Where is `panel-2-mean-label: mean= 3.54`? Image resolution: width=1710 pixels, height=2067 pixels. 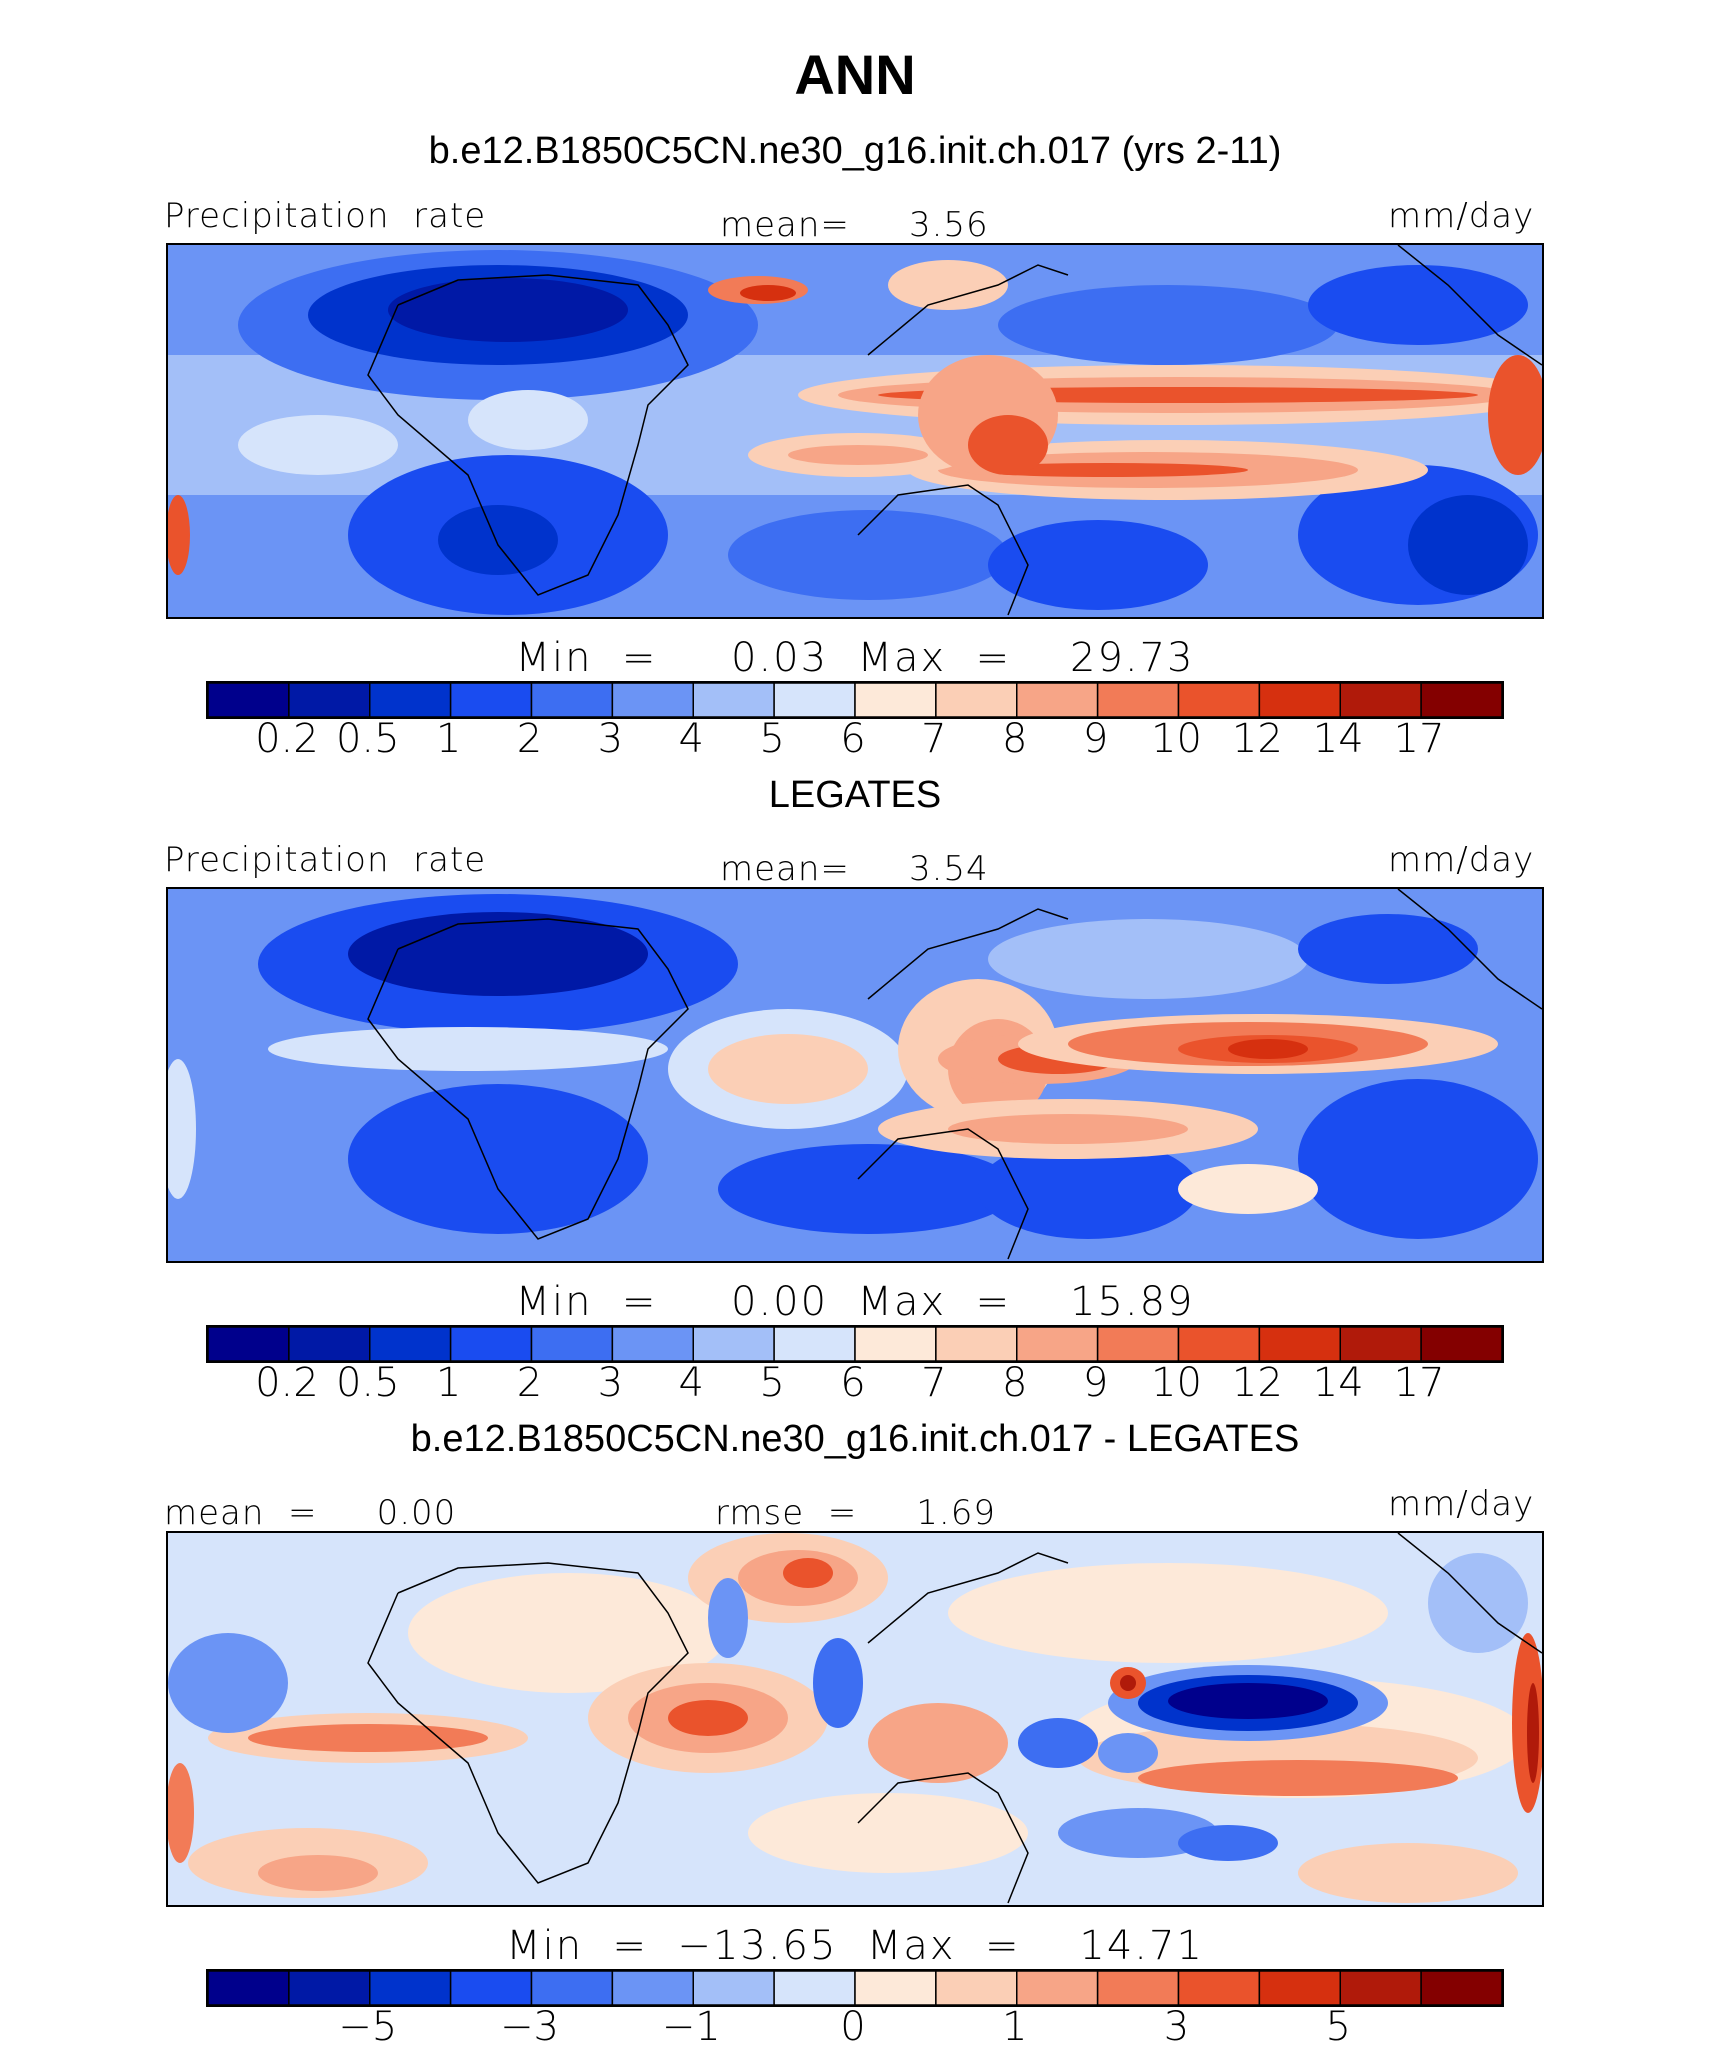 panel-2-mean-label: mean= 3.54 is located at coordinates (854, 869).